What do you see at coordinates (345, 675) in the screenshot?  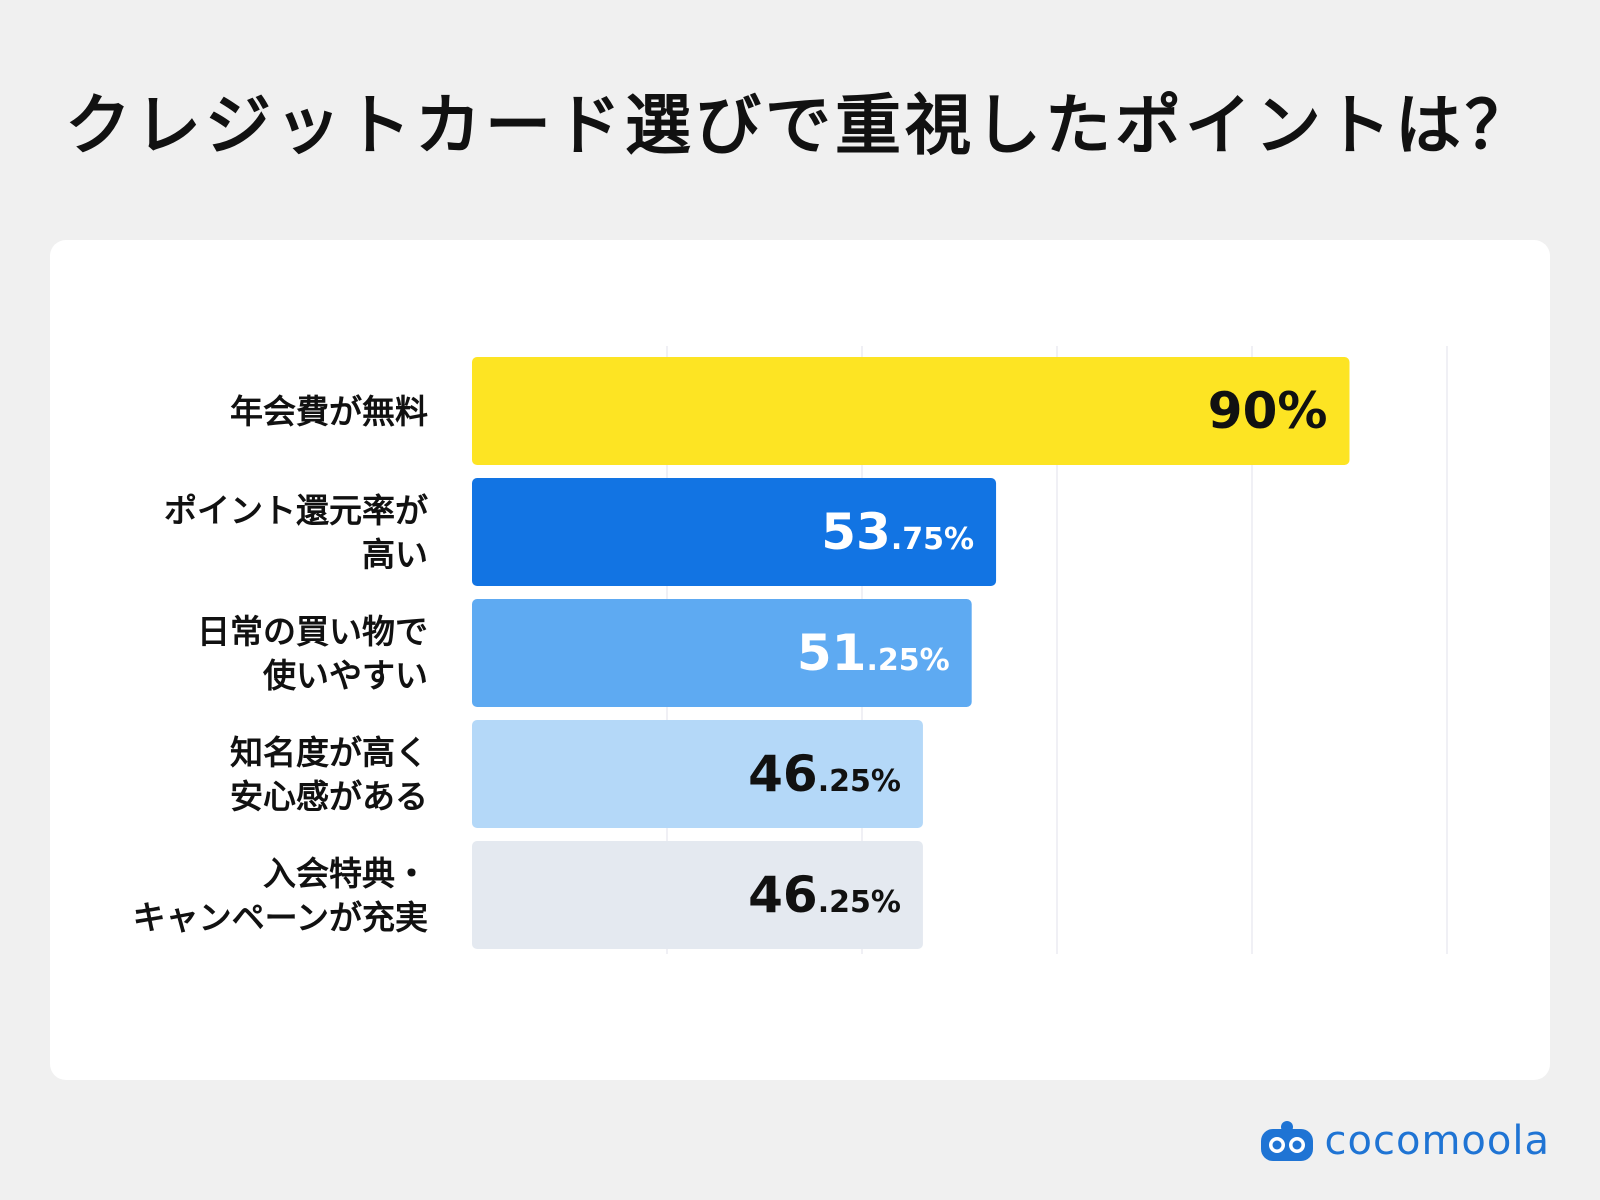 I see `category-label: 使いやすい` at bounding box center [345, 675].